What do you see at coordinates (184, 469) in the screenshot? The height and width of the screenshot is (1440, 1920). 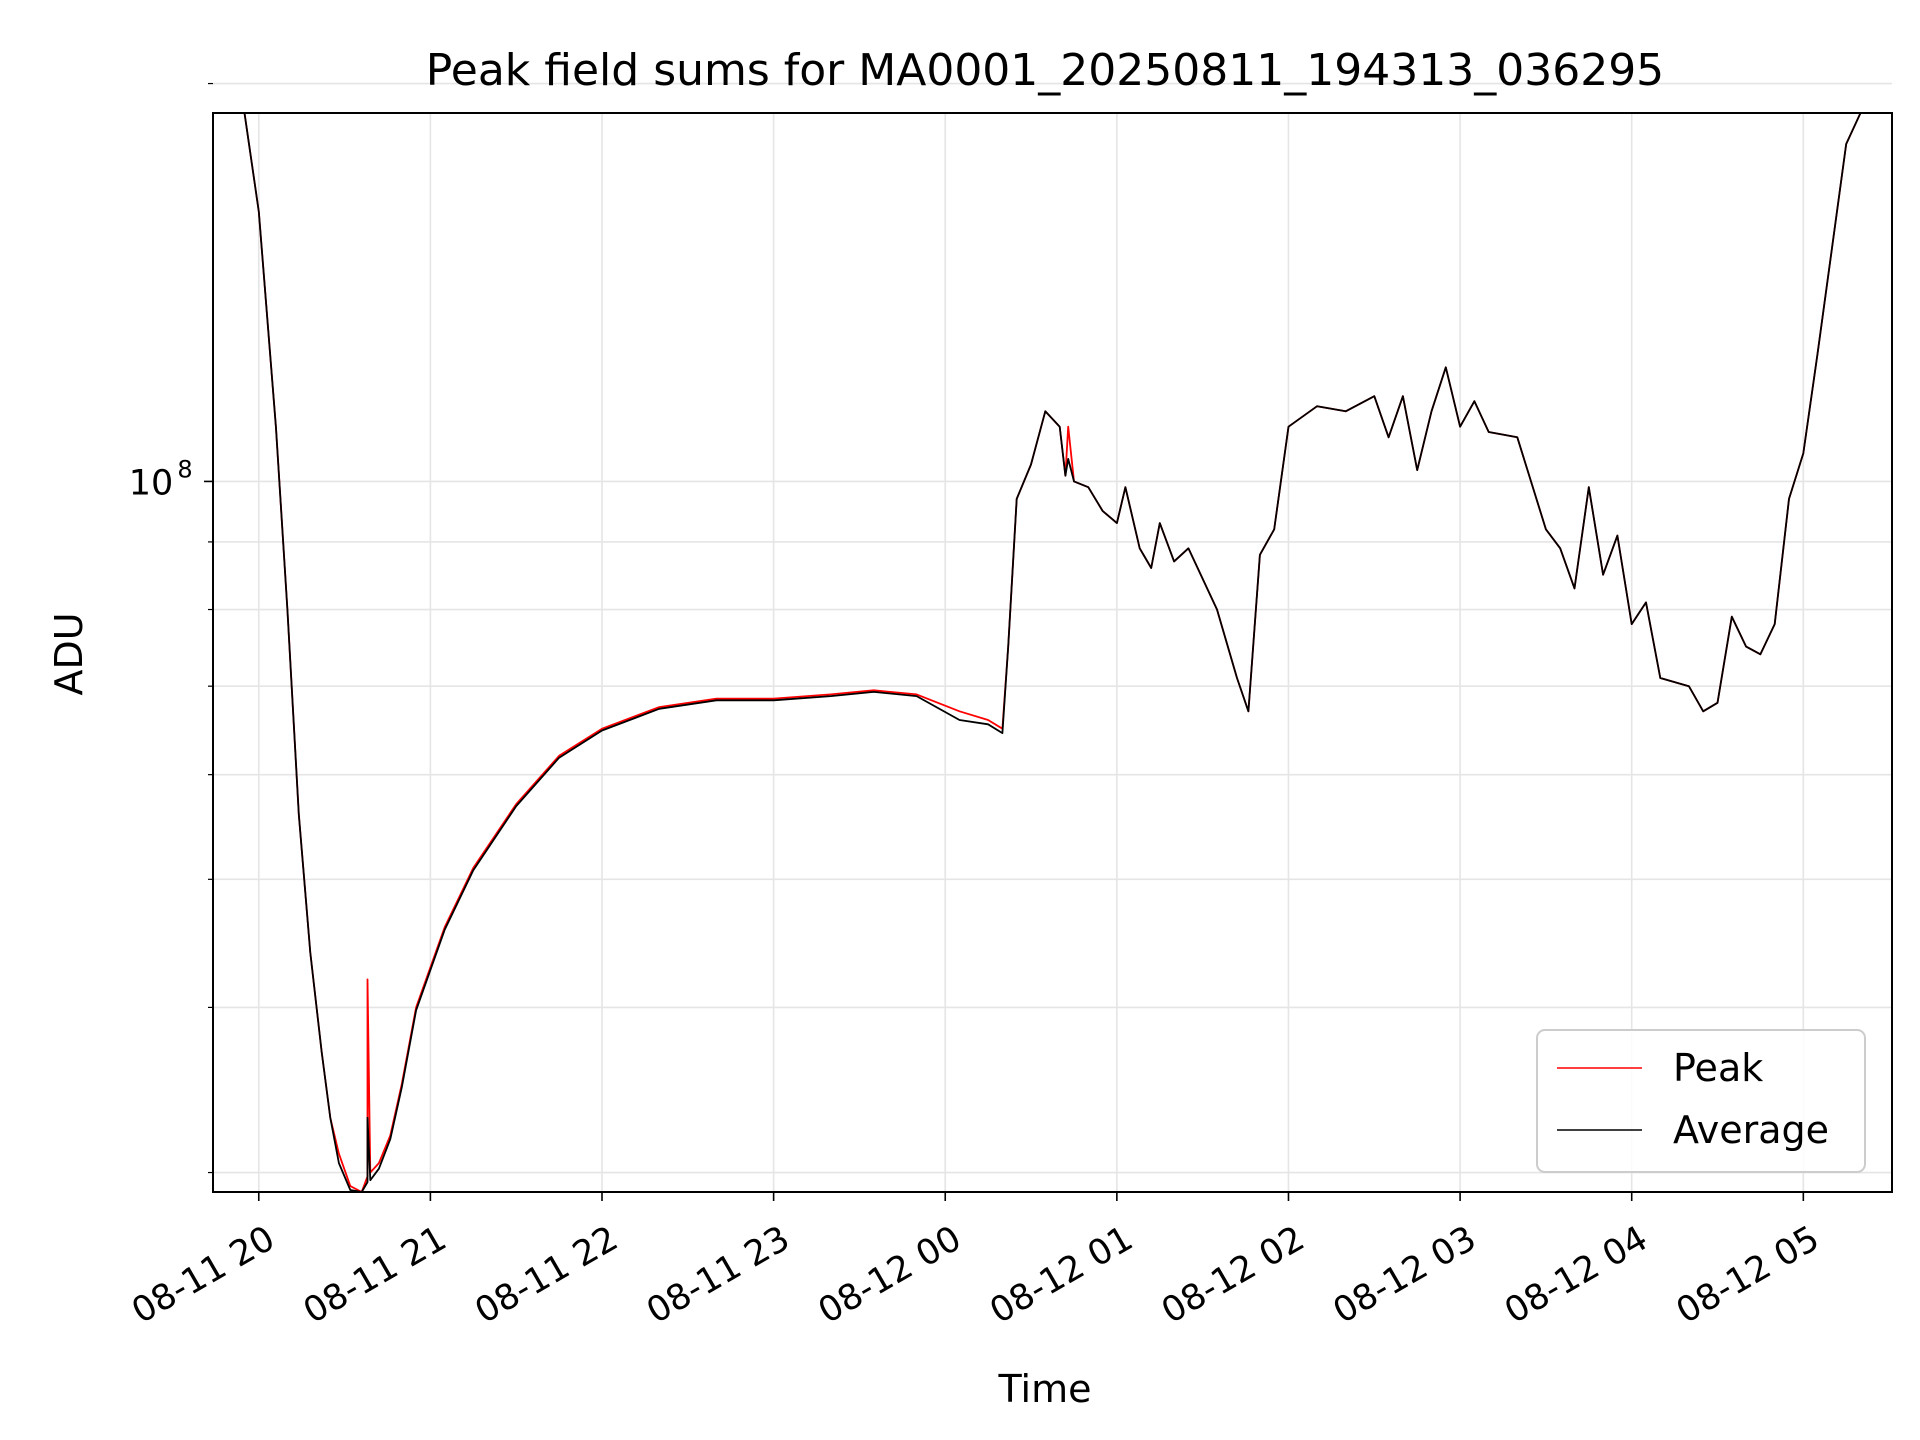 I see `y-tick-label-exponent: 8` at bounding box center [184, 469].